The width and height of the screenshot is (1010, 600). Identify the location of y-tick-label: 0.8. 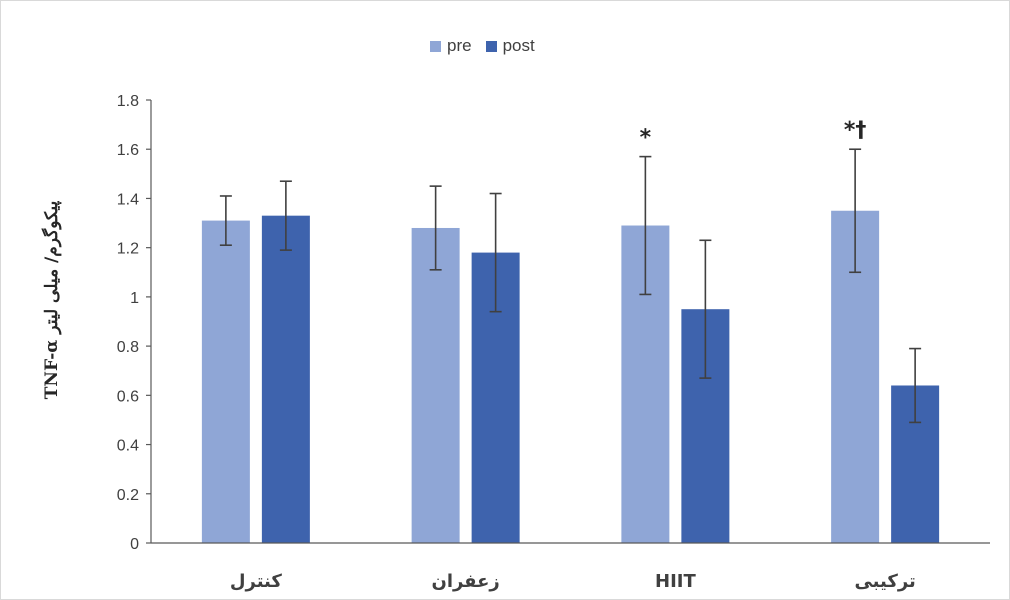
(128, 347).